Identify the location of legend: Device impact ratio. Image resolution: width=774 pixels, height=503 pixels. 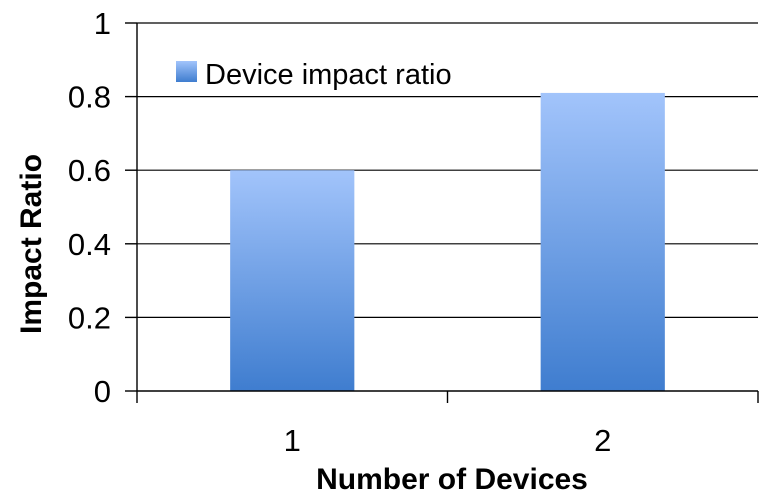
(314, 75).